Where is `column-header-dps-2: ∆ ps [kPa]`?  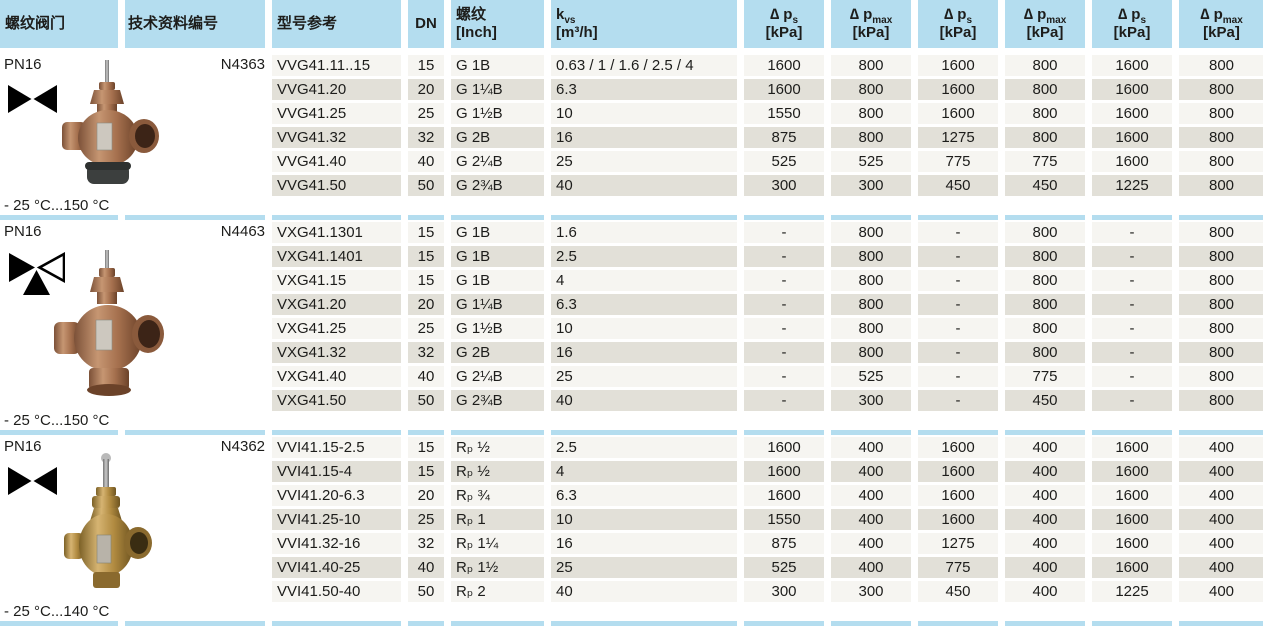
column-header-dps-2: ∆ ps [kPa] is located at coordinates (958, 24).